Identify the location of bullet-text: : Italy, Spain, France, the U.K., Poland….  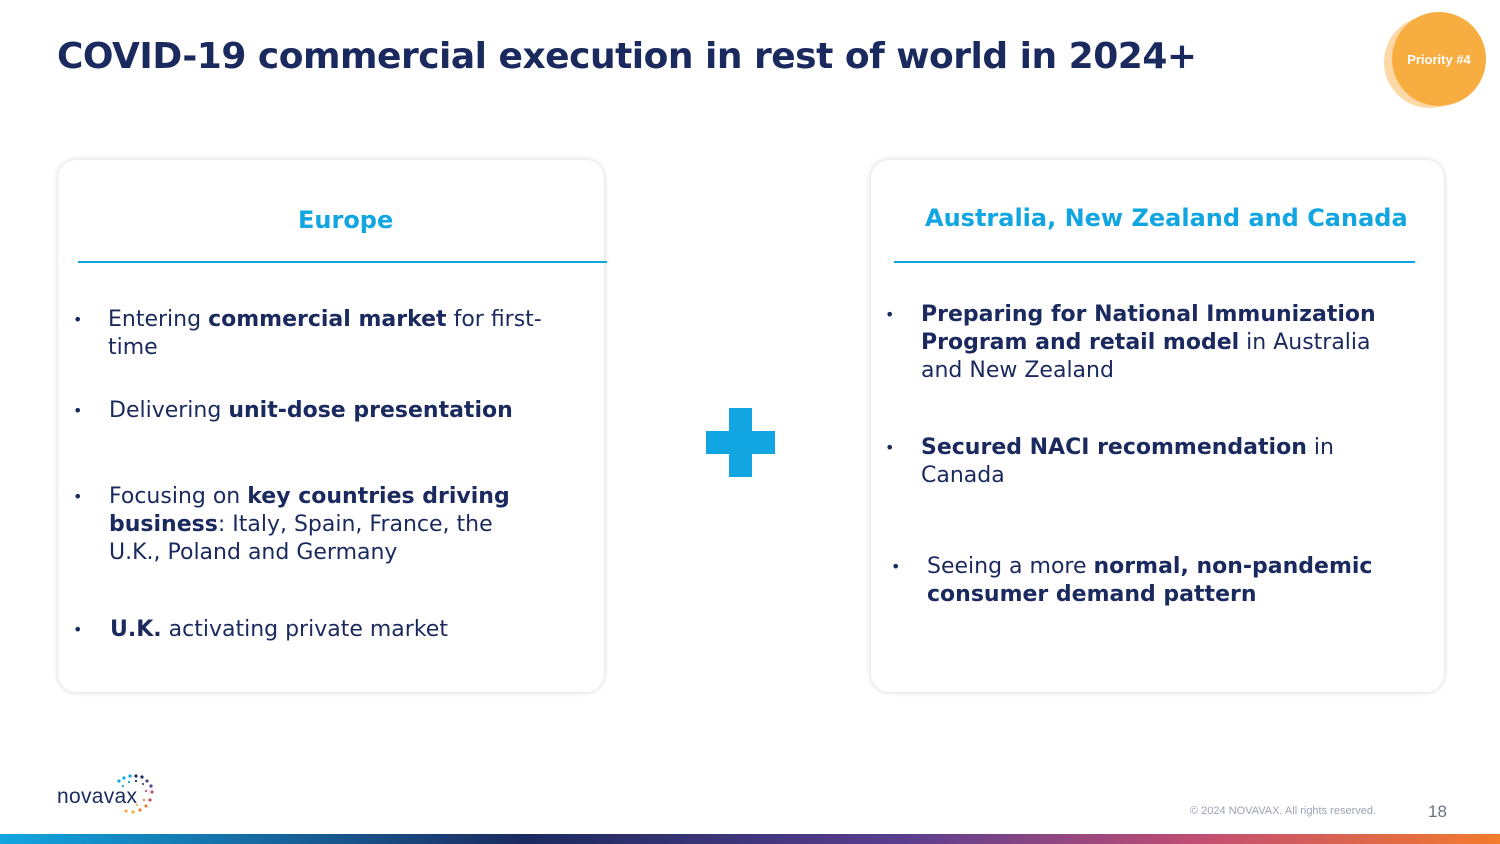
(301, 538).